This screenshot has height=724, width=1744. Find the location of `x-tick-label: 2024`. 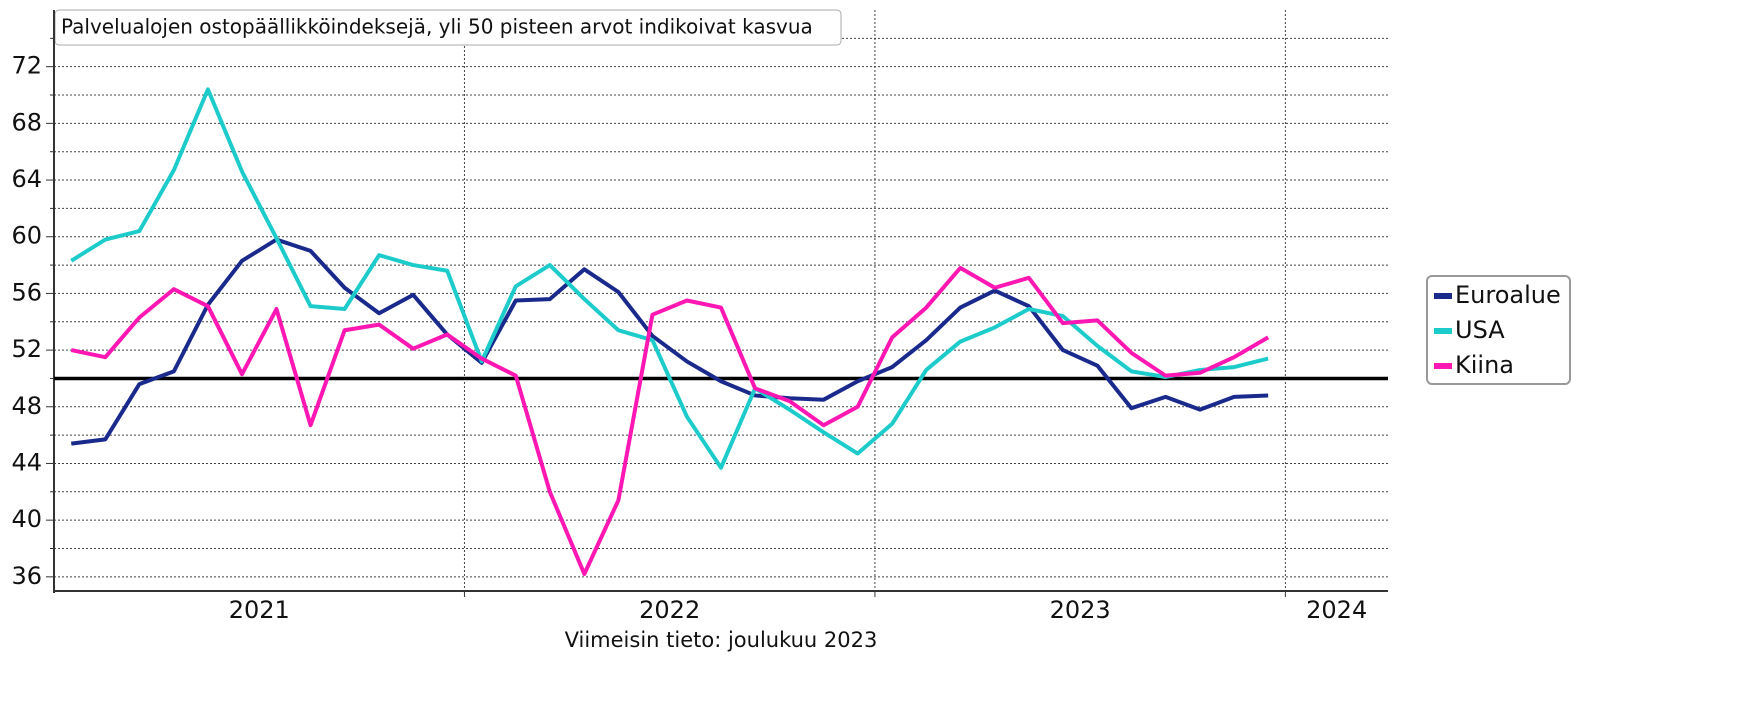

x-tick-label: 2024 is located at coordinates (1336, 610).